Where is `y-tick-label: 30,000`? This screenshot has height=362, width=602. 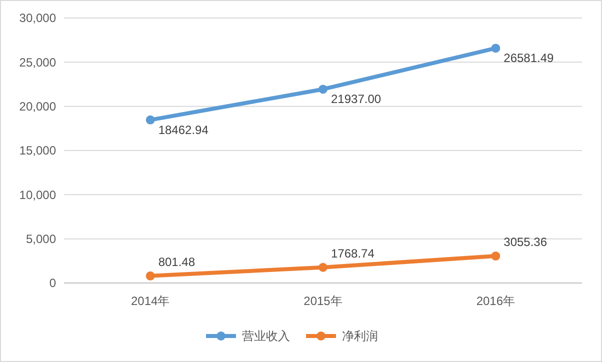 y-tick-label: 30,000 is located at coordinates (37, 18).